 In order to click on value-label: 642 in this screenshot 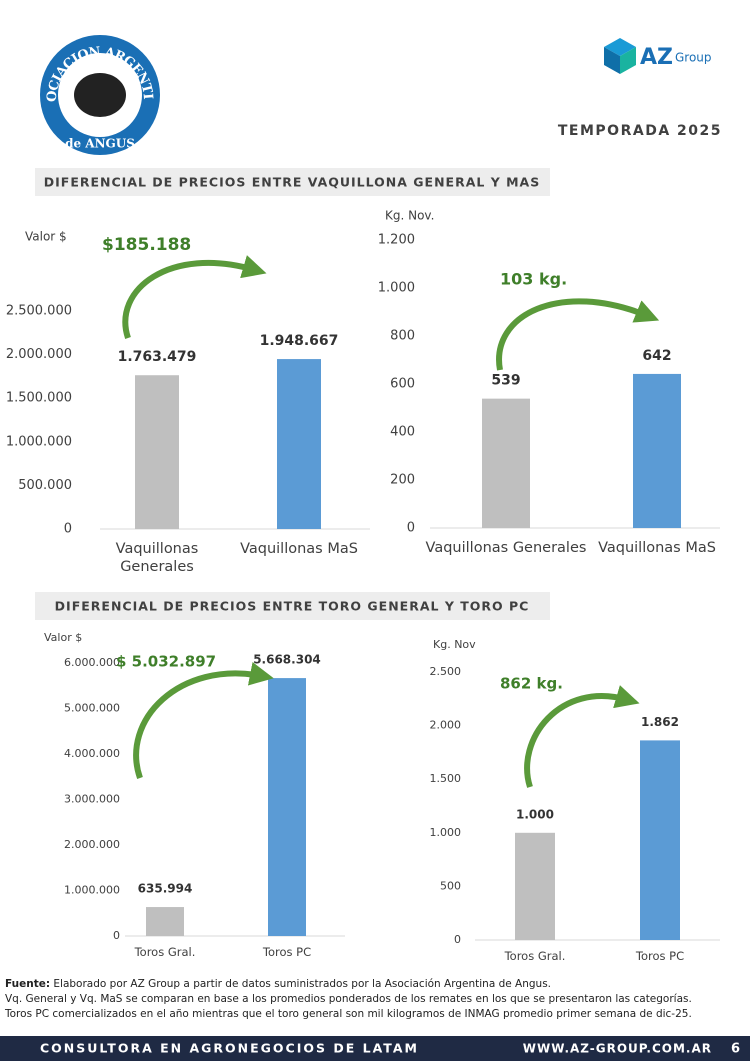, I will do `click(656, 356)`.